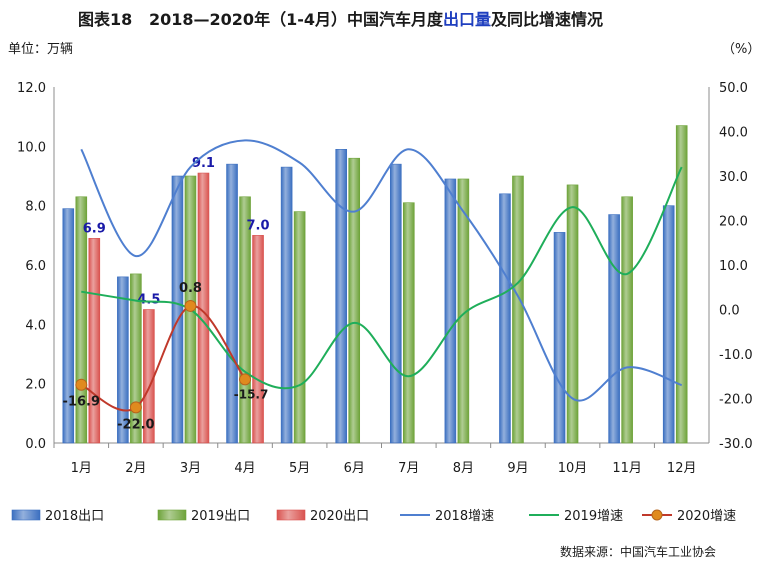 The width and height of the screenshot is (767, 565). What do you see at coordinates (657, 515) in the screenshot?
I see `legend-marker` at bounding box center [657, 515].